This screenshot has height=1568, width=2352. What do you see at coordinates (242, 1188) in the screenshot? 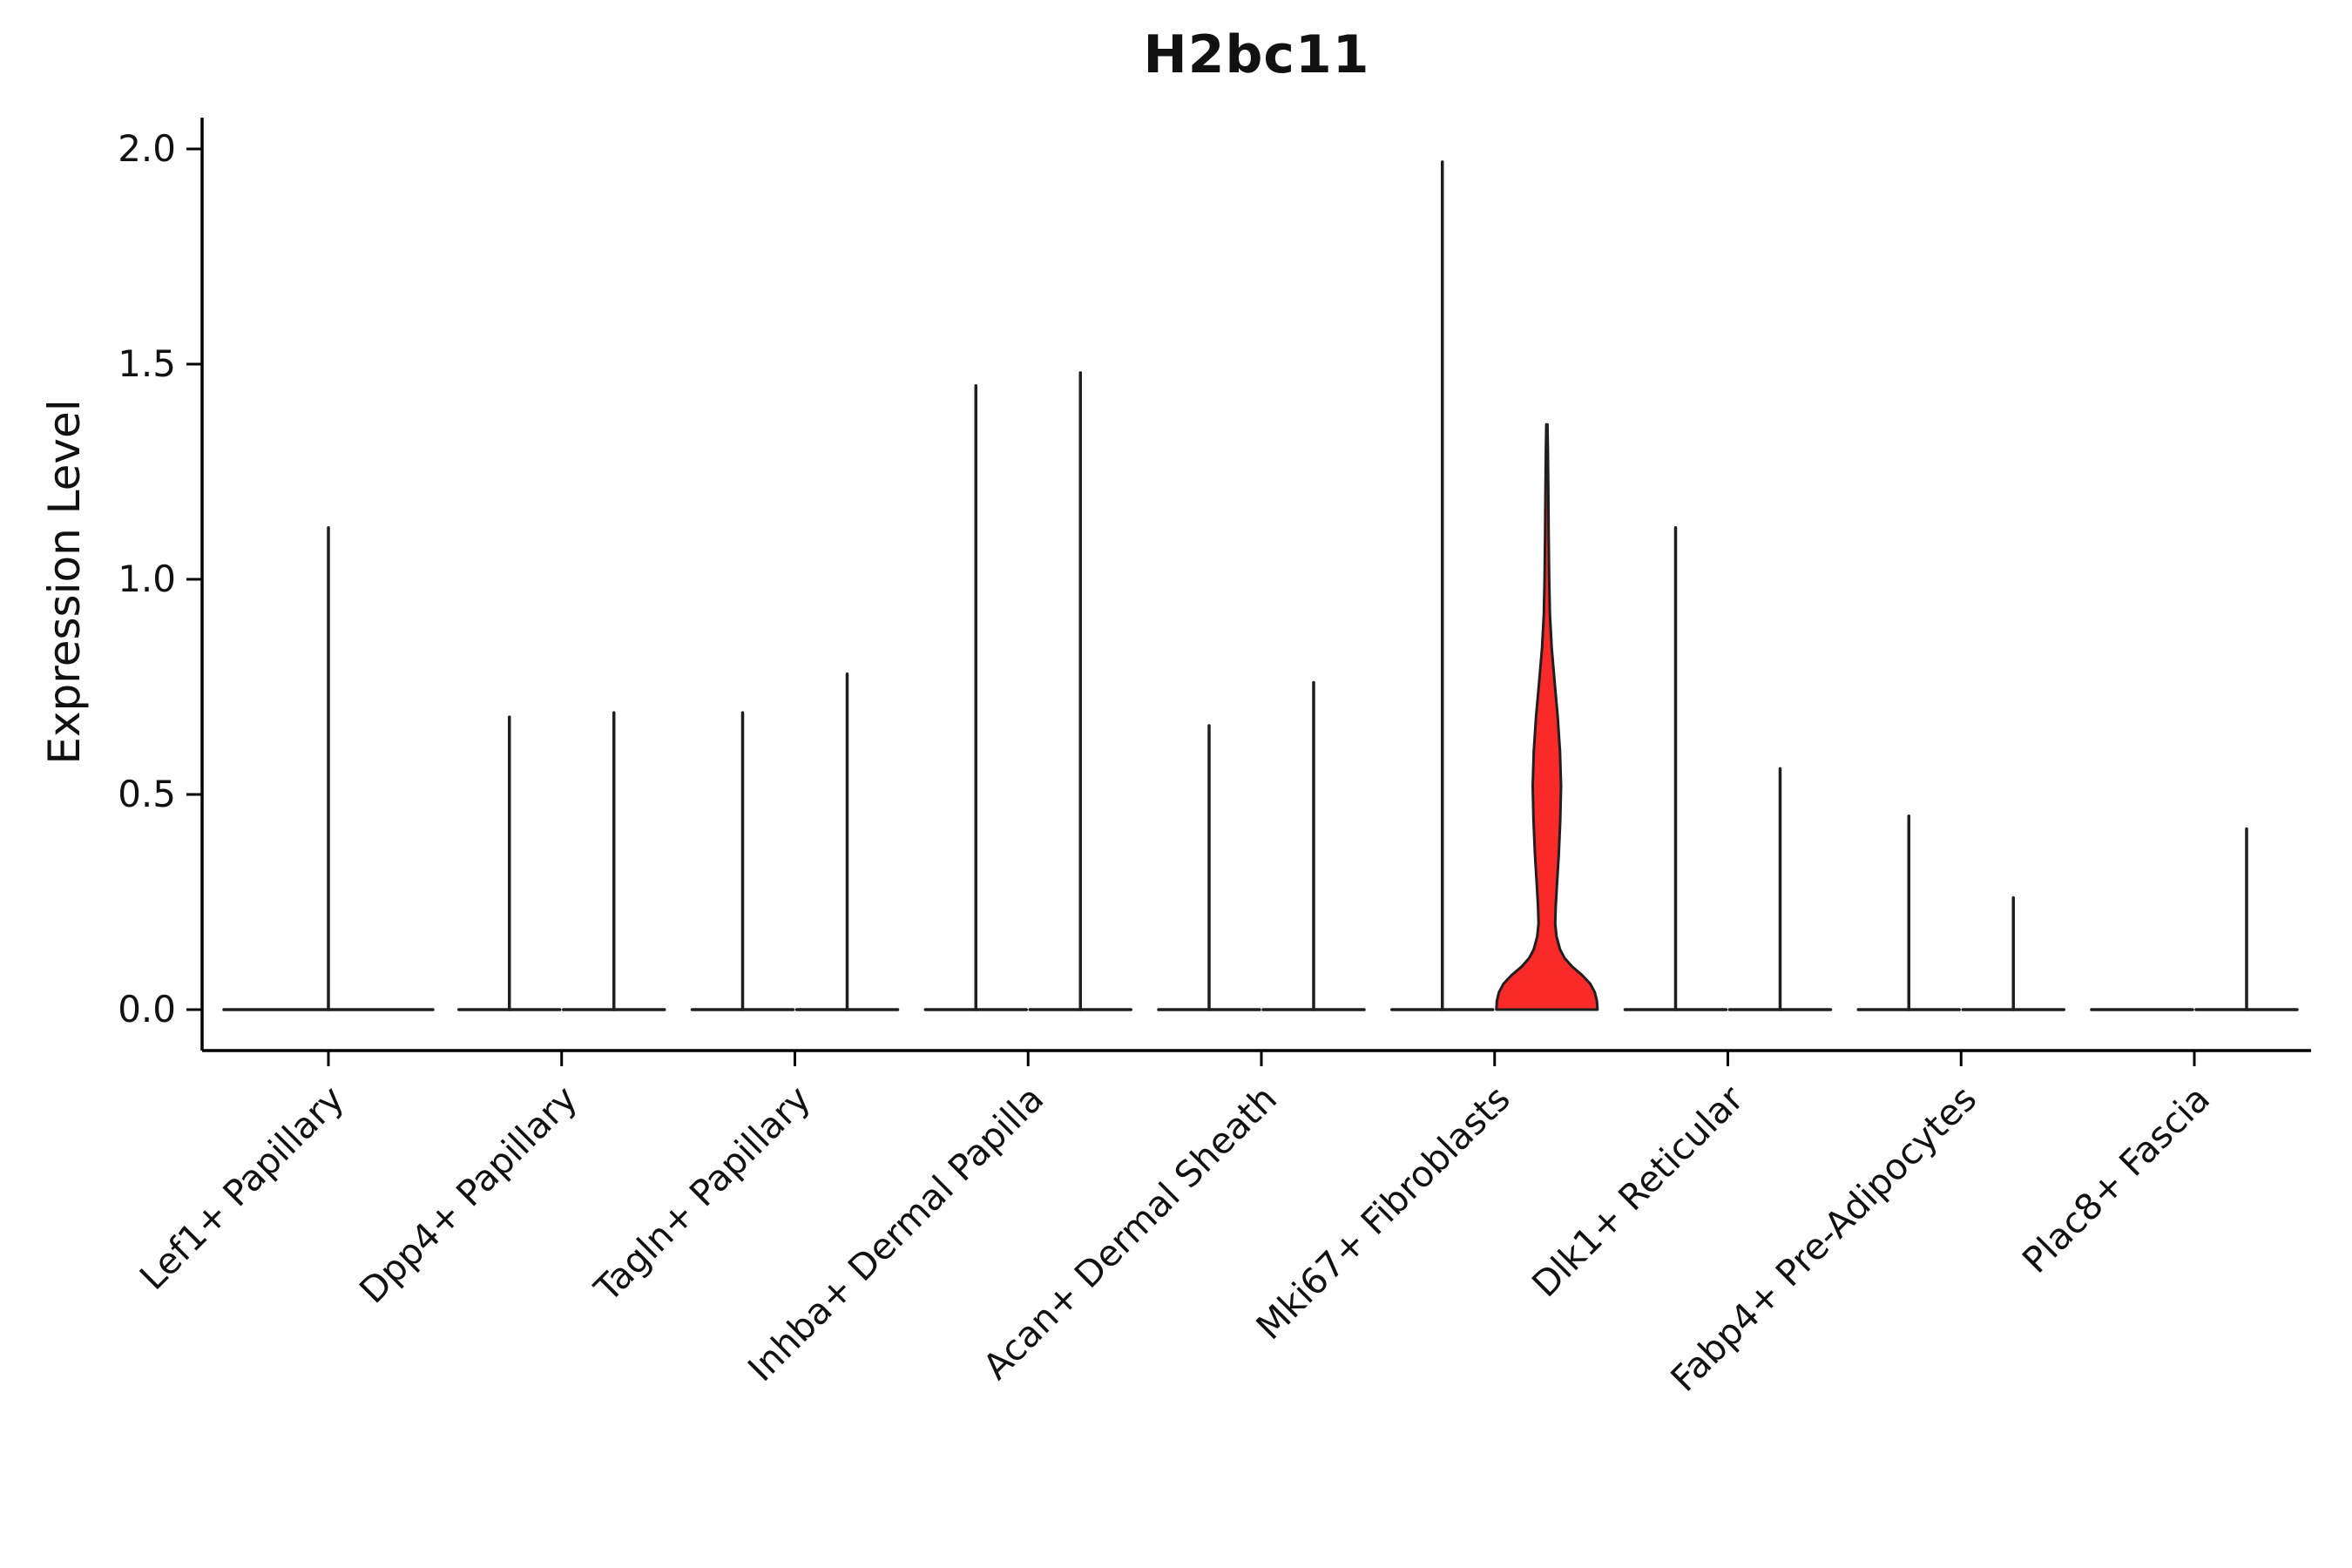
I see `x-tick-label-lef1-papillary: Lef1+ Papillary` at bounding box center [242, 1188].